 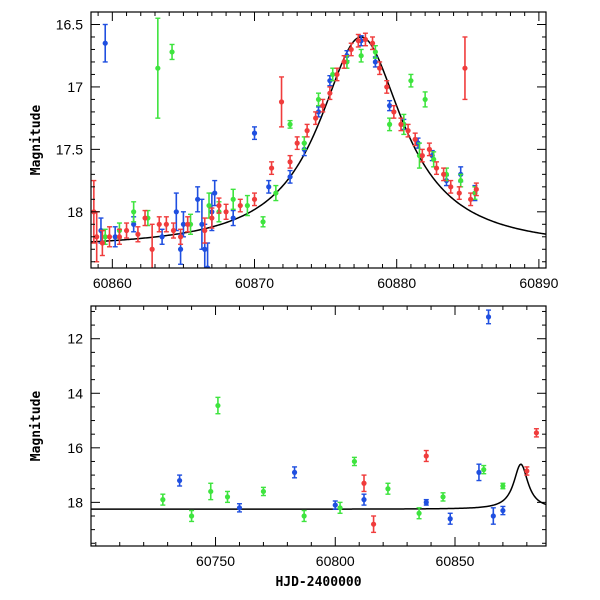 I want to click on x-tick-label: 60890, so click(x=538, y=283).